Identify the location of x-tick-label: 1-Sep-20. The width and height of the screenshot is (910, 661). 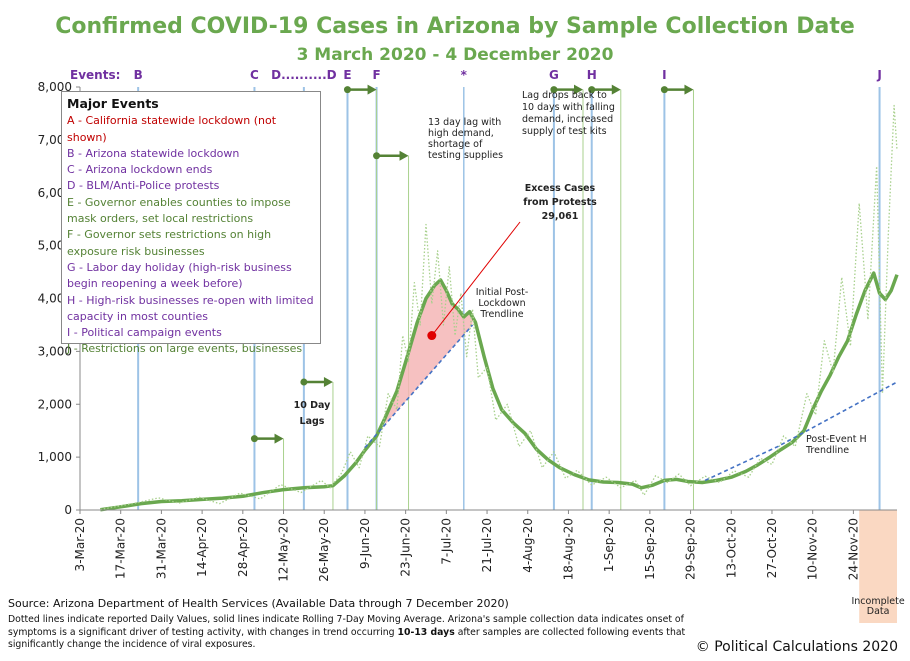
(609, 545).